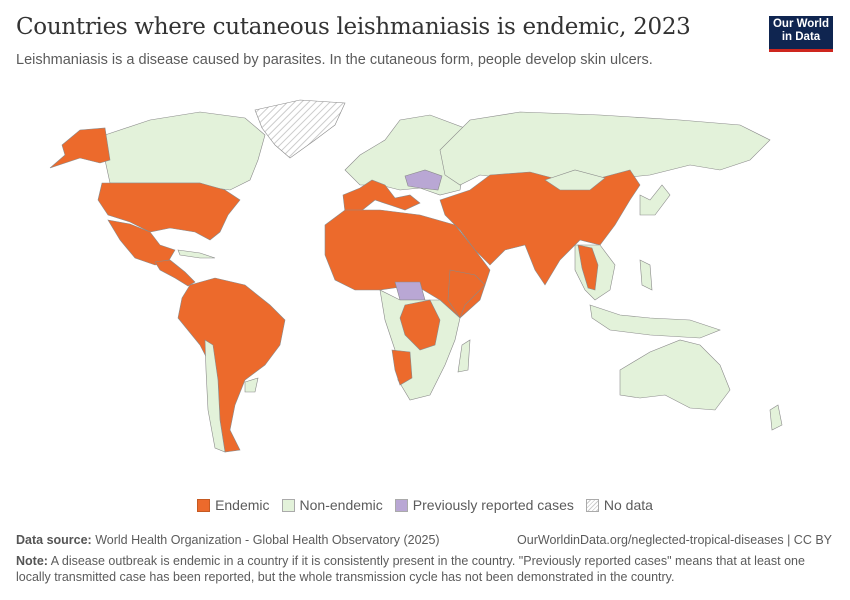 The width and height of the screenshot is (850, 600). I want to click on region-mongolia, so click(575, 180).